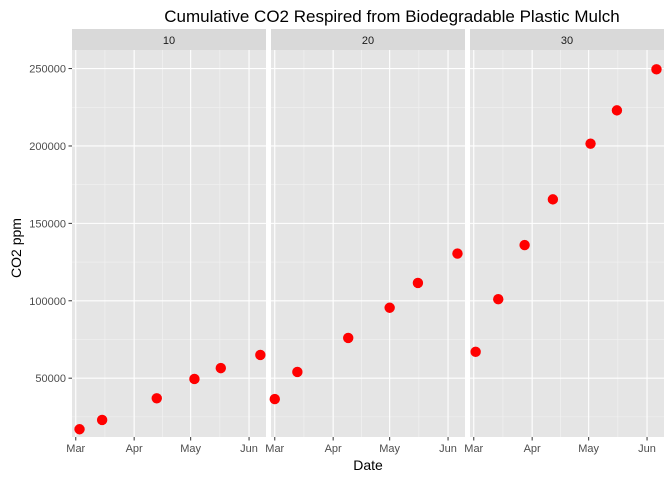  I want to click on y-tick-label: 150000, so click(47, 224).